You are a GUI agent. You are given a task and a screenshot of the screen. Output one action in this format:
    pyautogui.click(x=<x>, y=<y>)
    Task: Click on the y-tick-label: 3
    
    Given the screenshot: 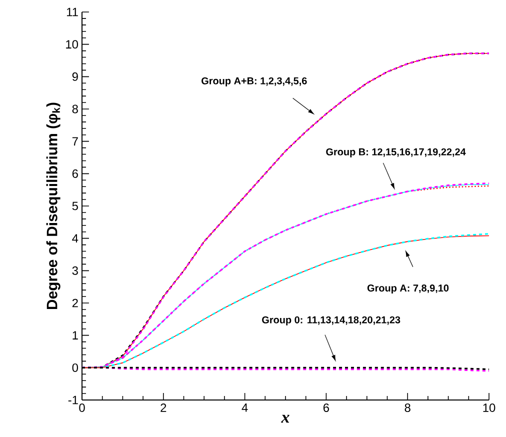 What is the action you would take?
    pyautogui.click(x=75, y=270)
    